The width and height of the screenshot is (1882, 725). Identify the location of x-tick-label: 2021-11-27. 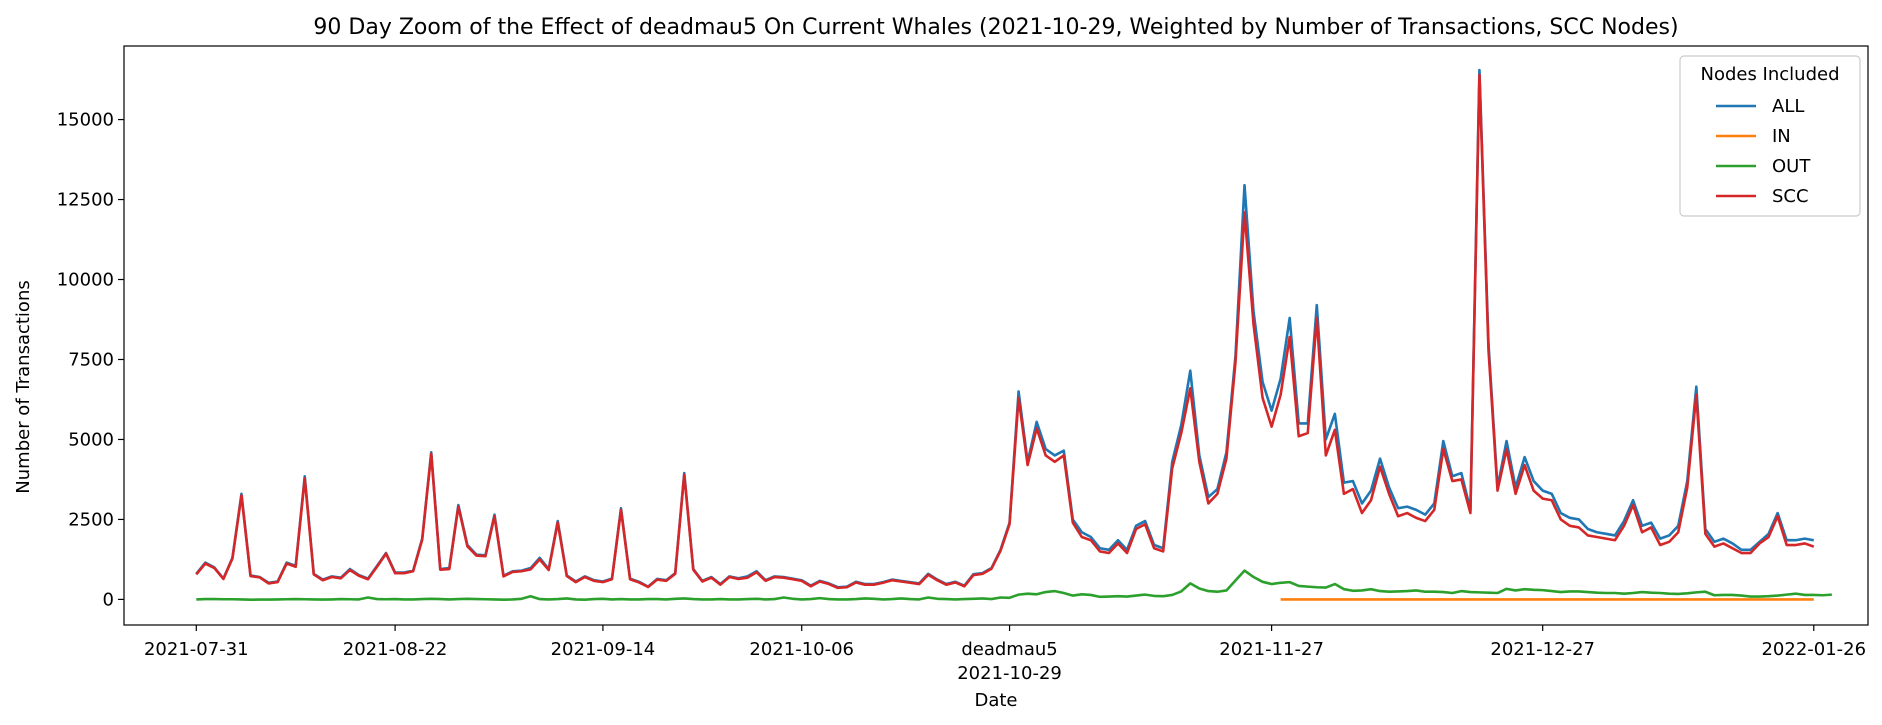
(1271, 649).